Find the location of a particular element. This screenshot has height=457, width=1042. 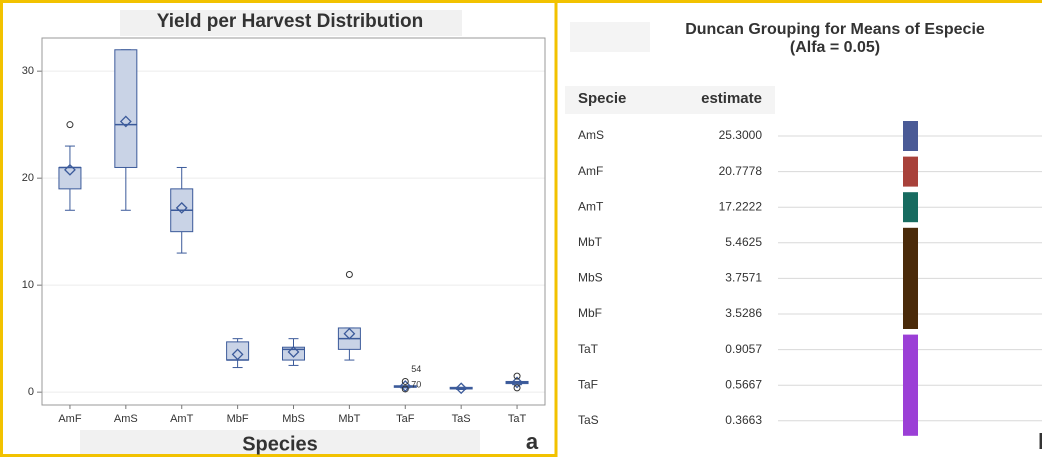

species-cell: AmS is located at coordinates (591, 135).